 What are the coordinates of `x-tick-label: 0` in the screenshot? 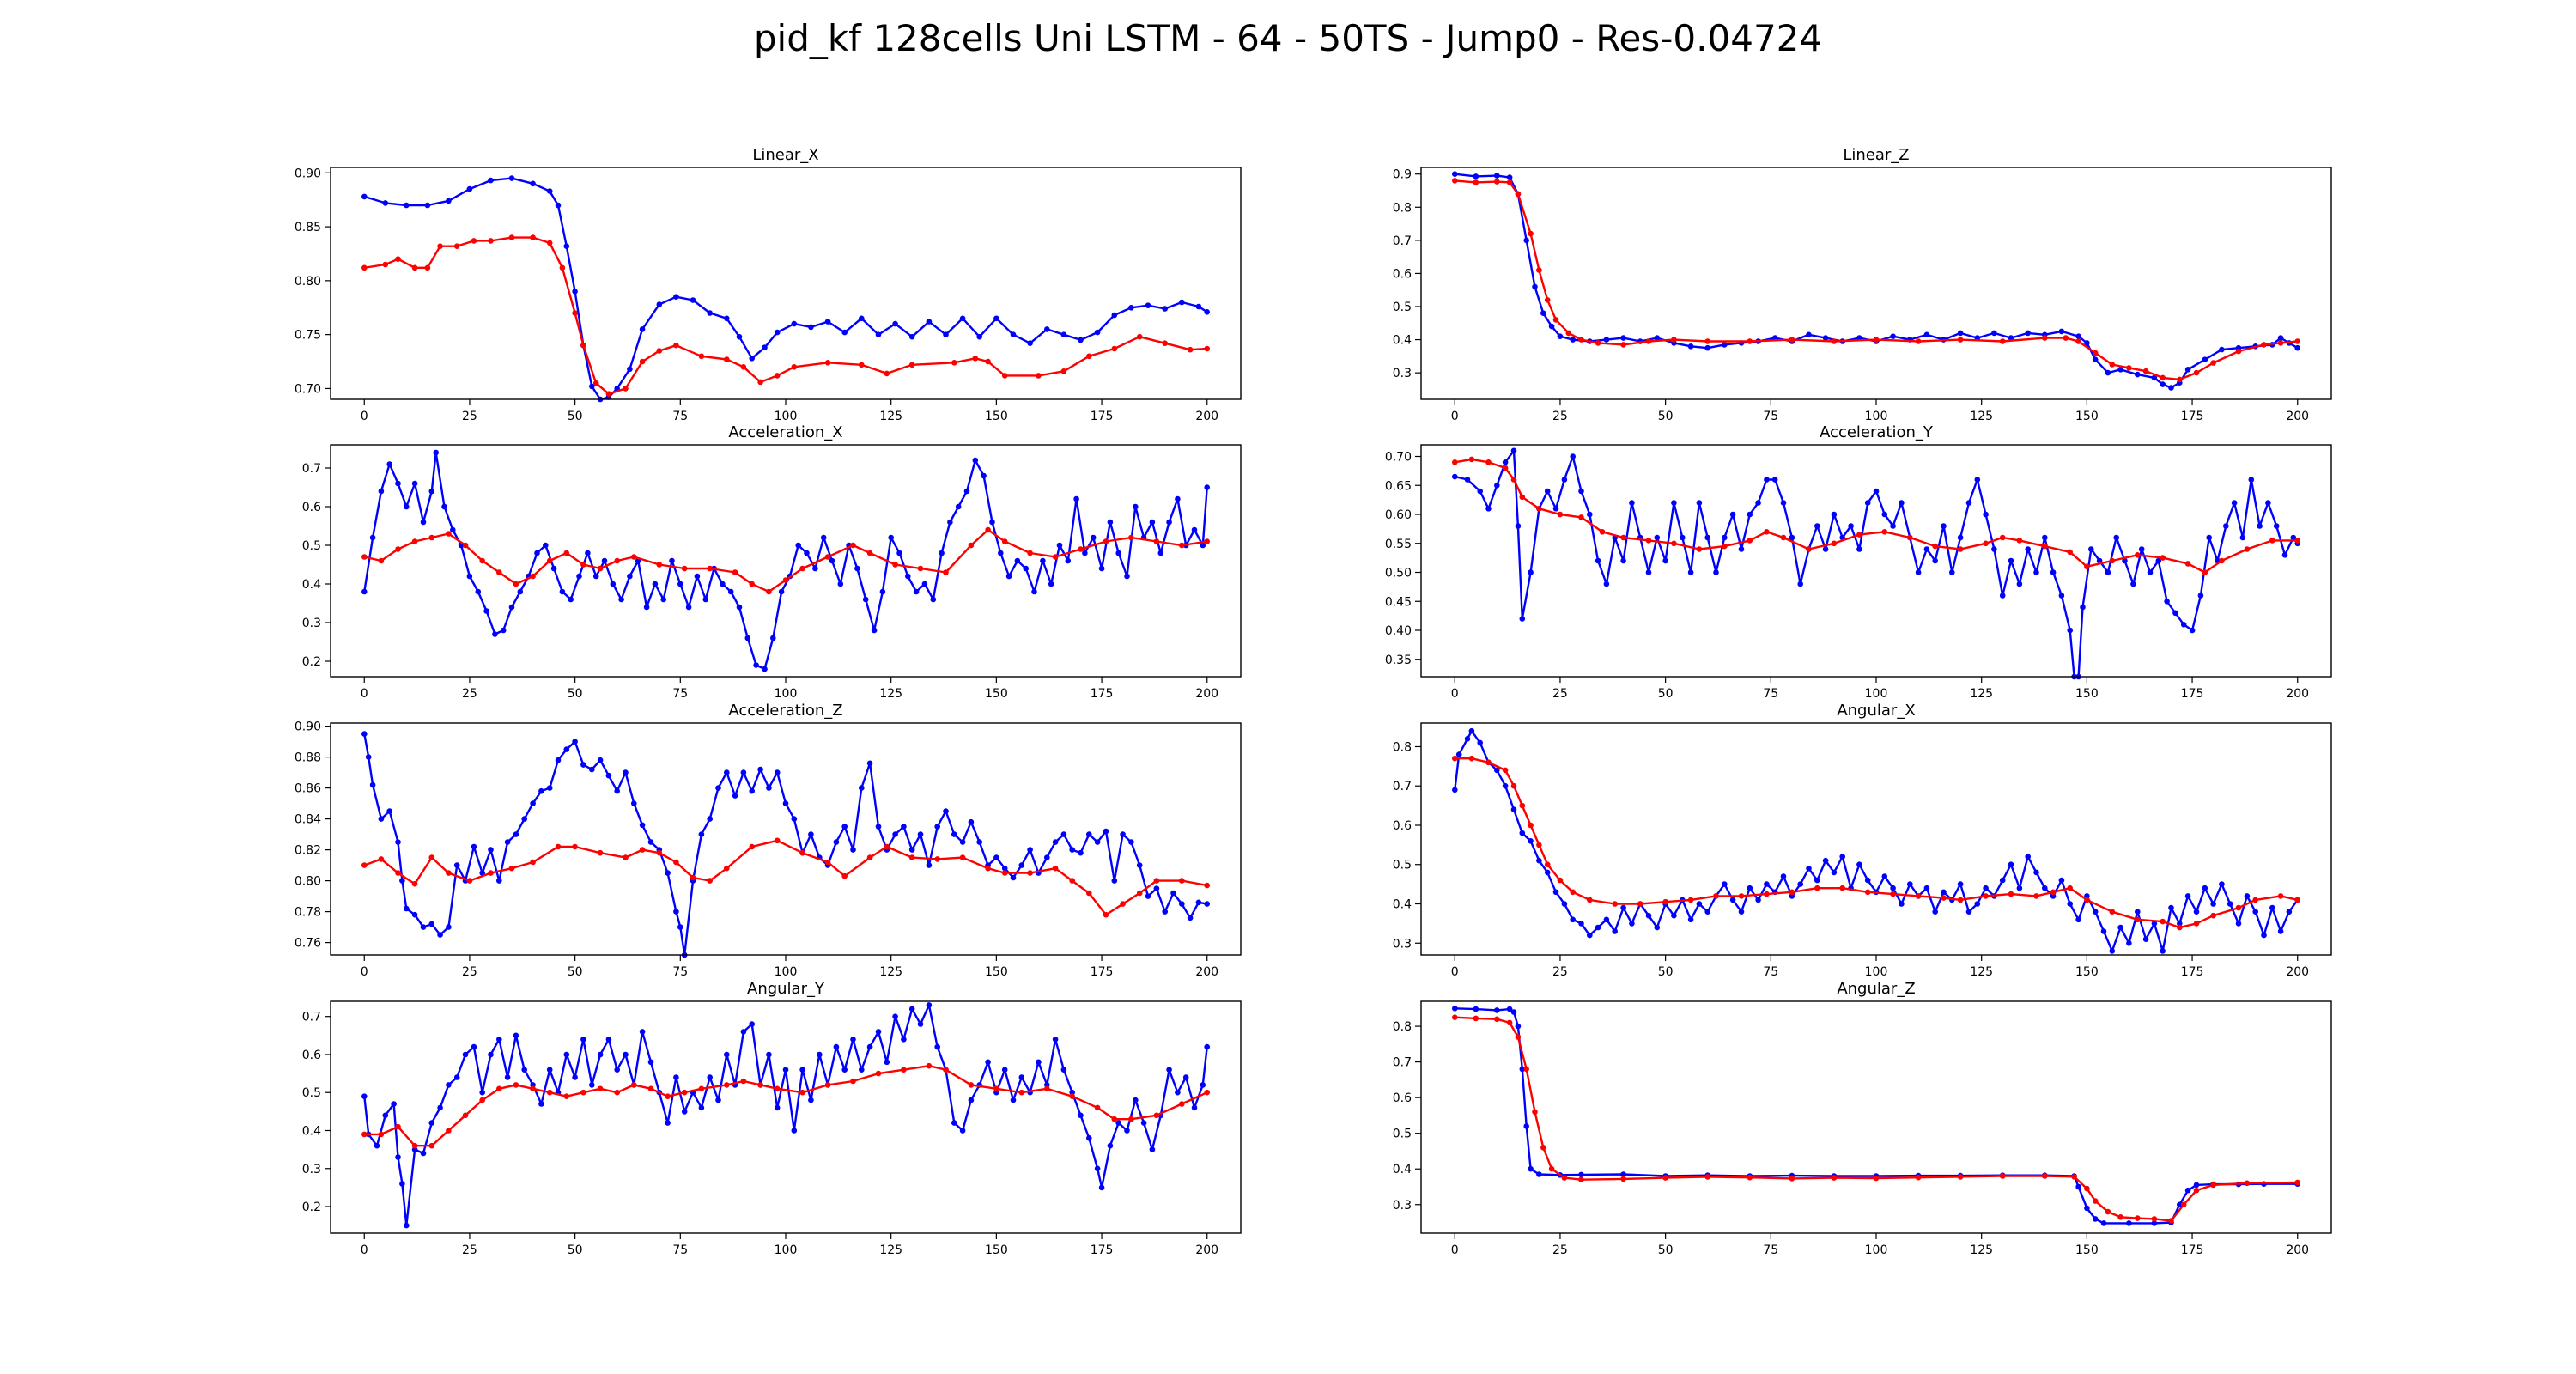 It's located at (1455, 416).